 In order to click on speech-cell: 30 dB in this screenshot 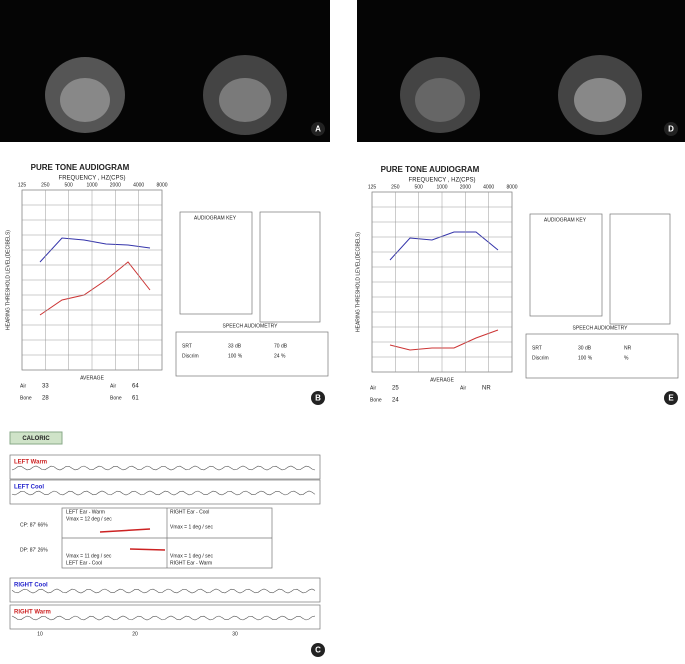, I will do `click(585, 348)`.